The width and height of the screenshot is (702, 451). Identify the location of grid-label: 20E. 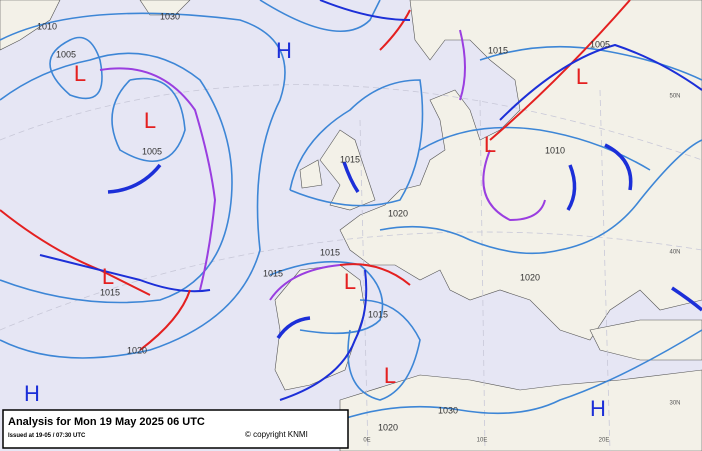
(604, 441).